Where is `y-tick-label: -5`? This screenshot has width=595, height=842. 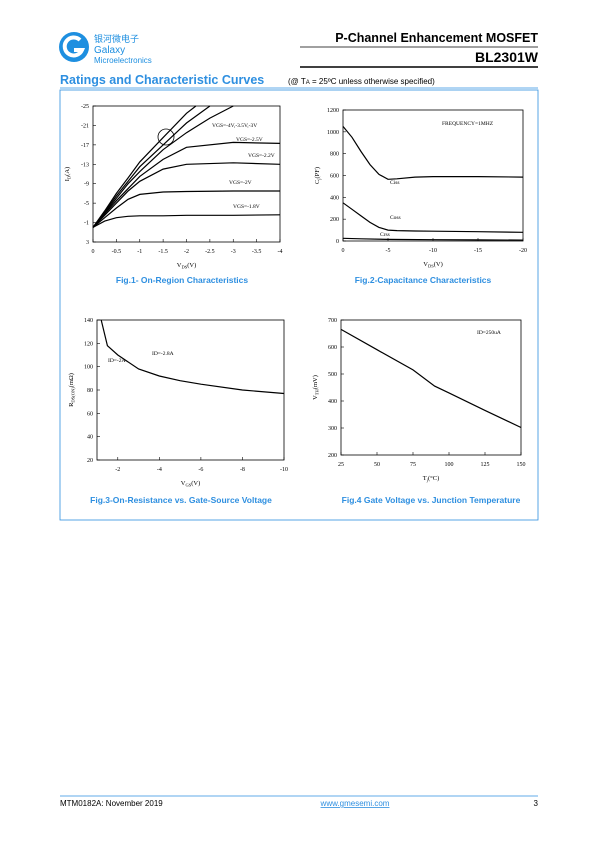 y-tick-label: -5 is located at coordinates (86, 204).